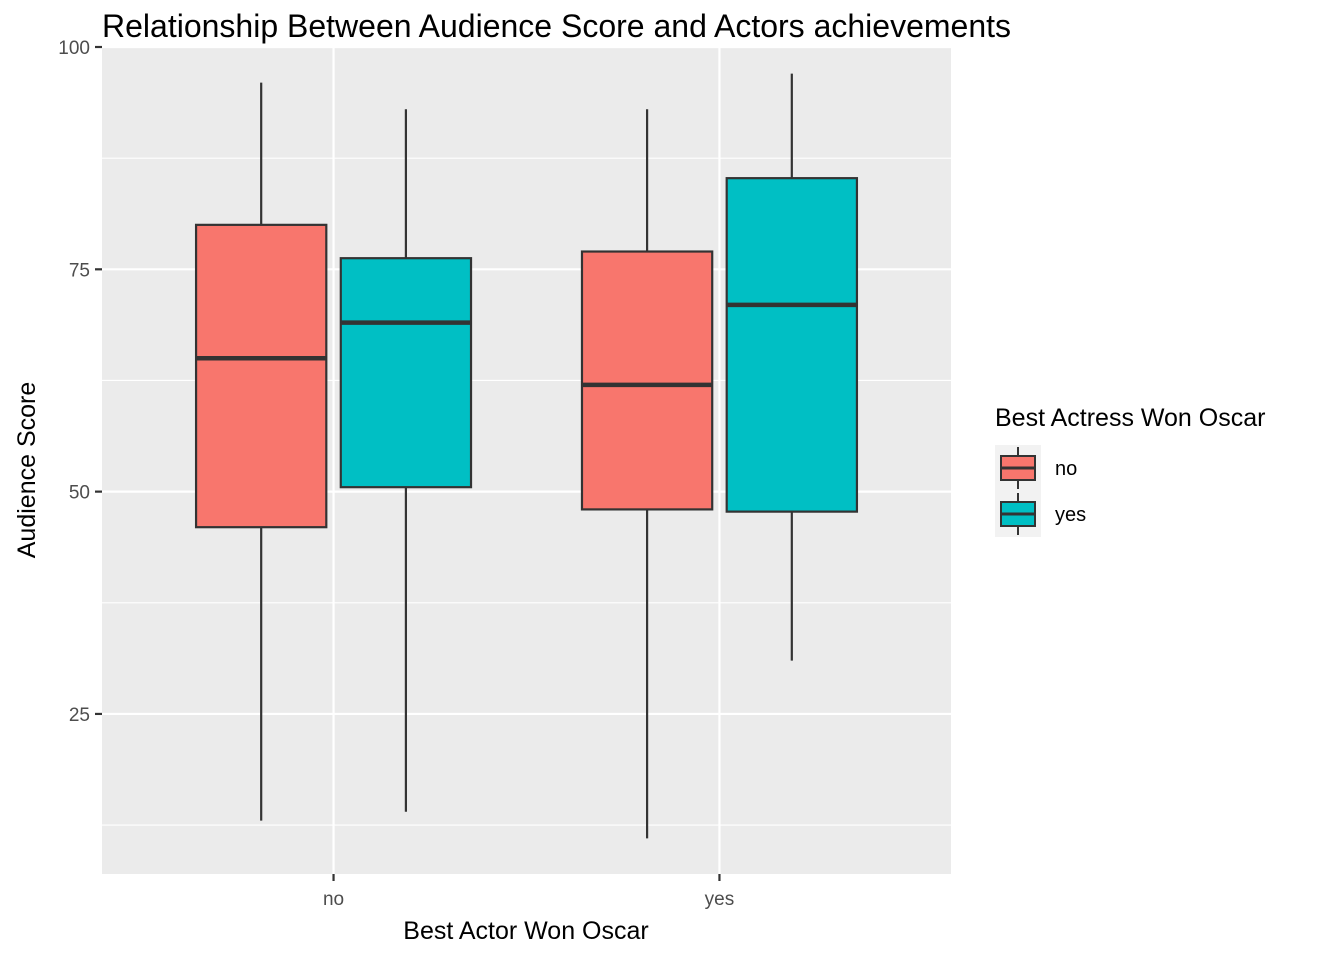 The height and width of the screenshot is (960, 1344). What do you see at coordinates (79, 715) in the screenshot?
I see `y-tick-label: 25` at bounding box center [79, 715].